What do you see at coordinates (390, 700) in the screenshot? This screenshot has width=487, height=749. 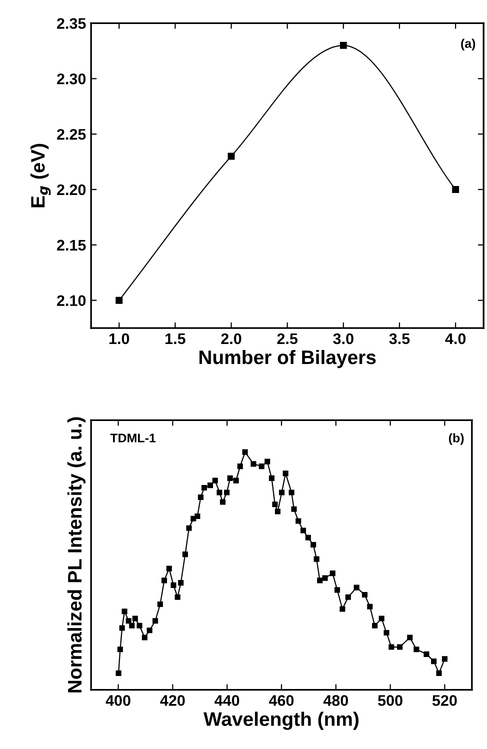 I see `x-tick-label: 500` at bounding box center [390, 700].